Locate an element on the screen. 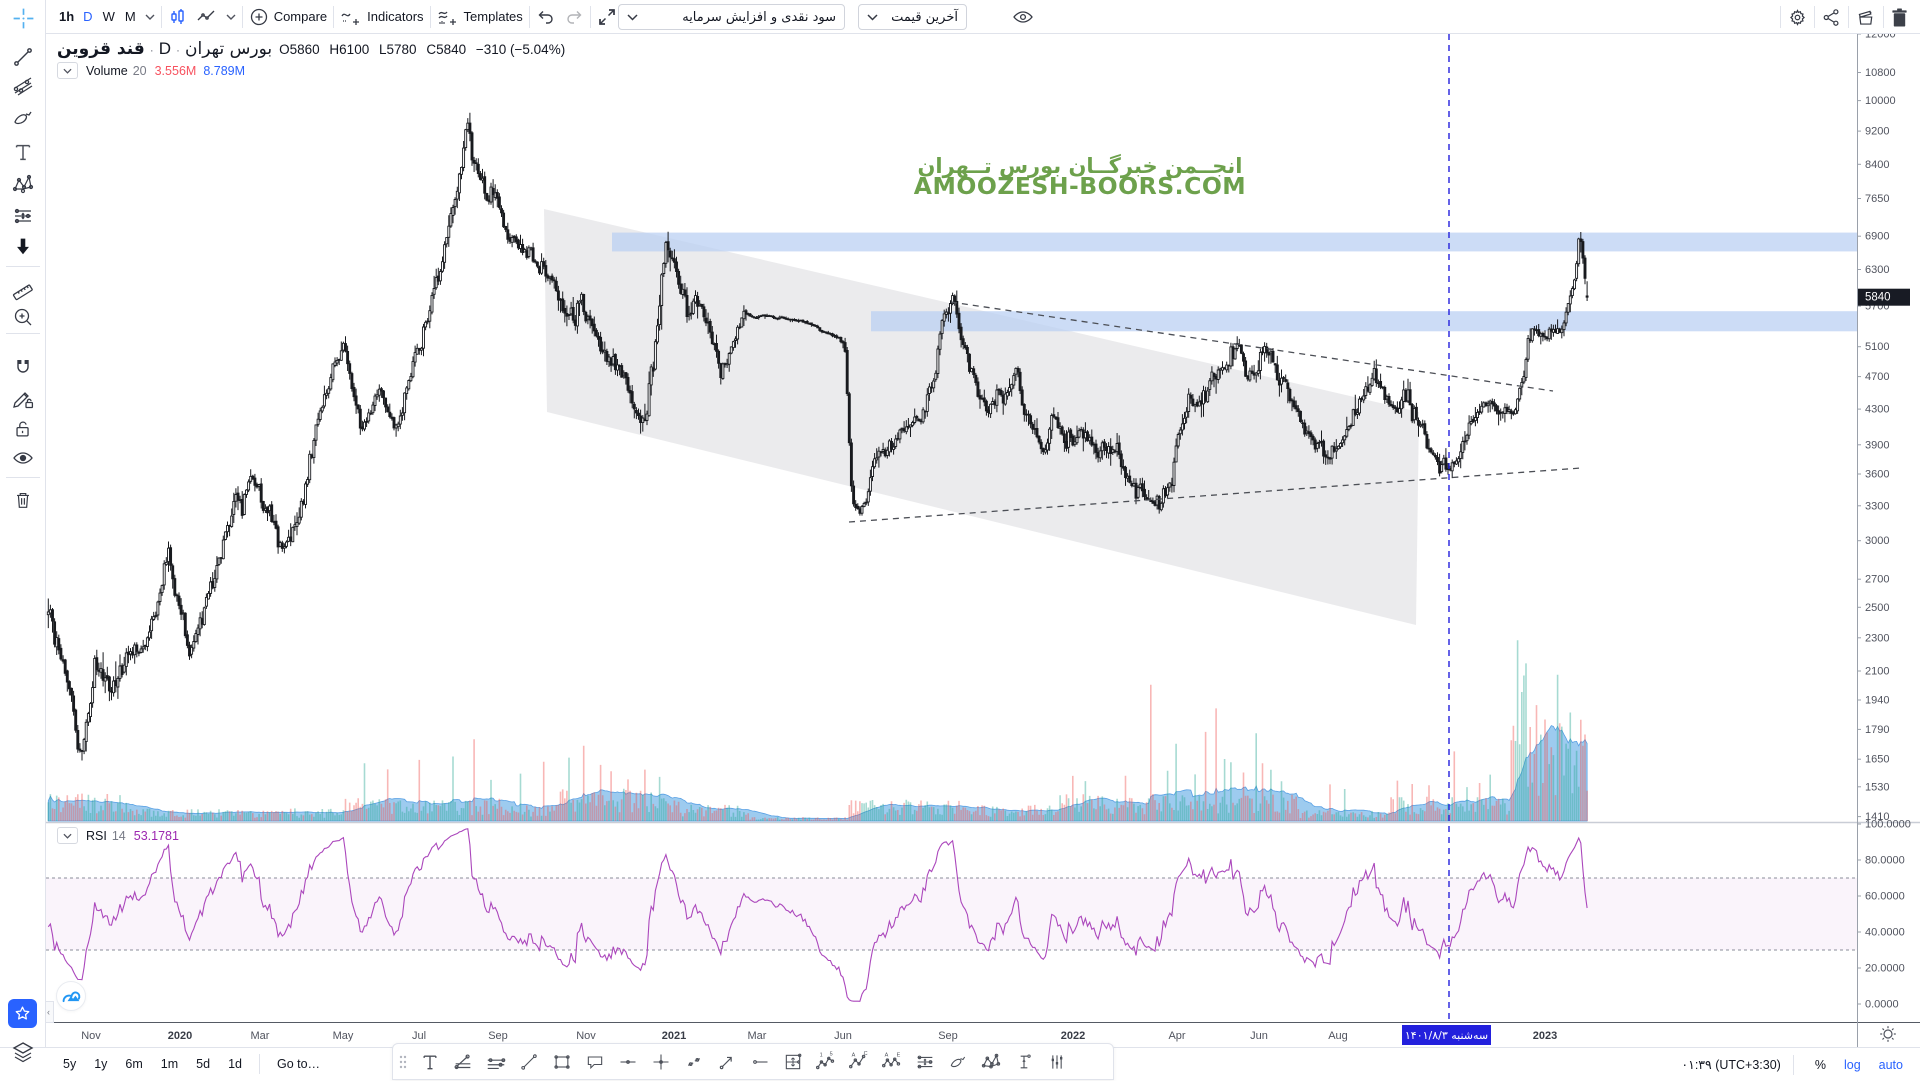 The height and width of the screenshot is (1081, 1920). measure-tool-button is located at coordinates (23, 289).